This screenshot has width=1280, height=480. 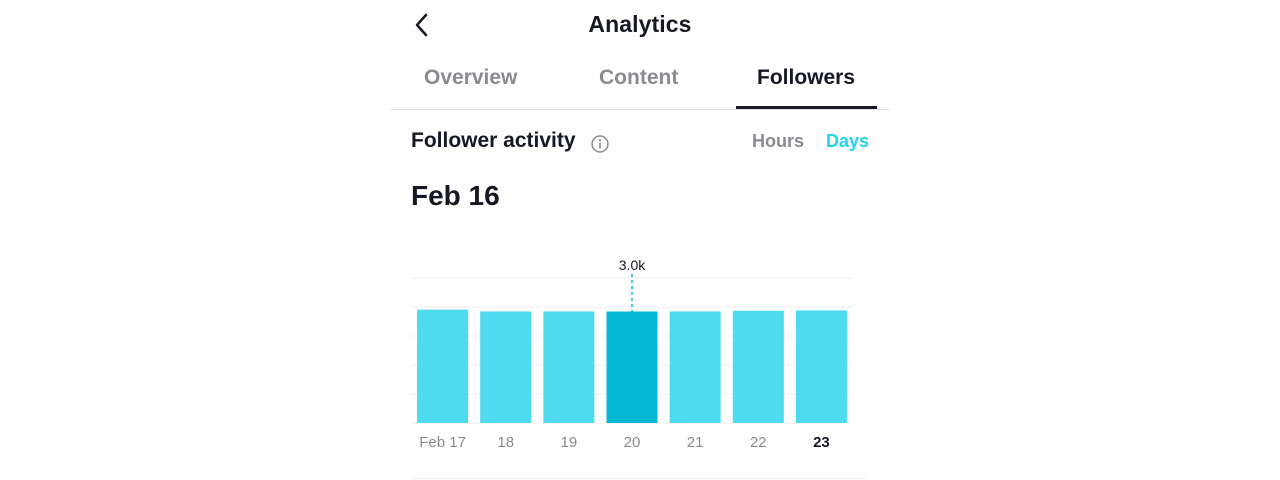 I want to click on tab-content: Content, so click(x=639, y=77).